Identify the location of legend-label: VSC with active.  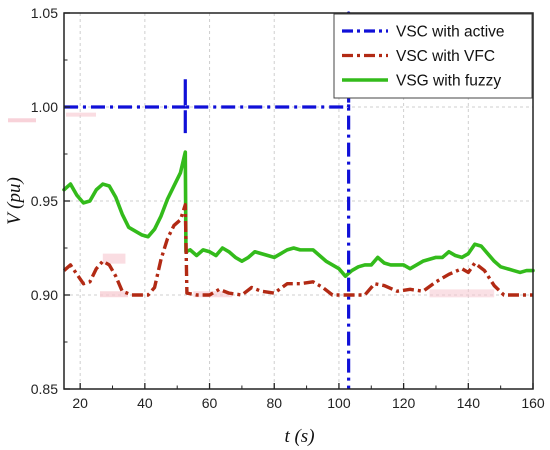
(450, 32).